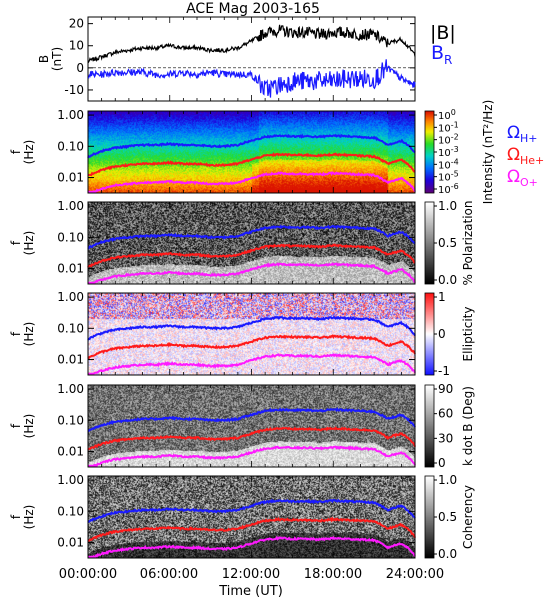 Image resolution: width=550 pixels, height=600 pixels. Describe the element at coordinates (522, 178) in the screenshot. I see `legend-omega-o: ΩO+` at that location.